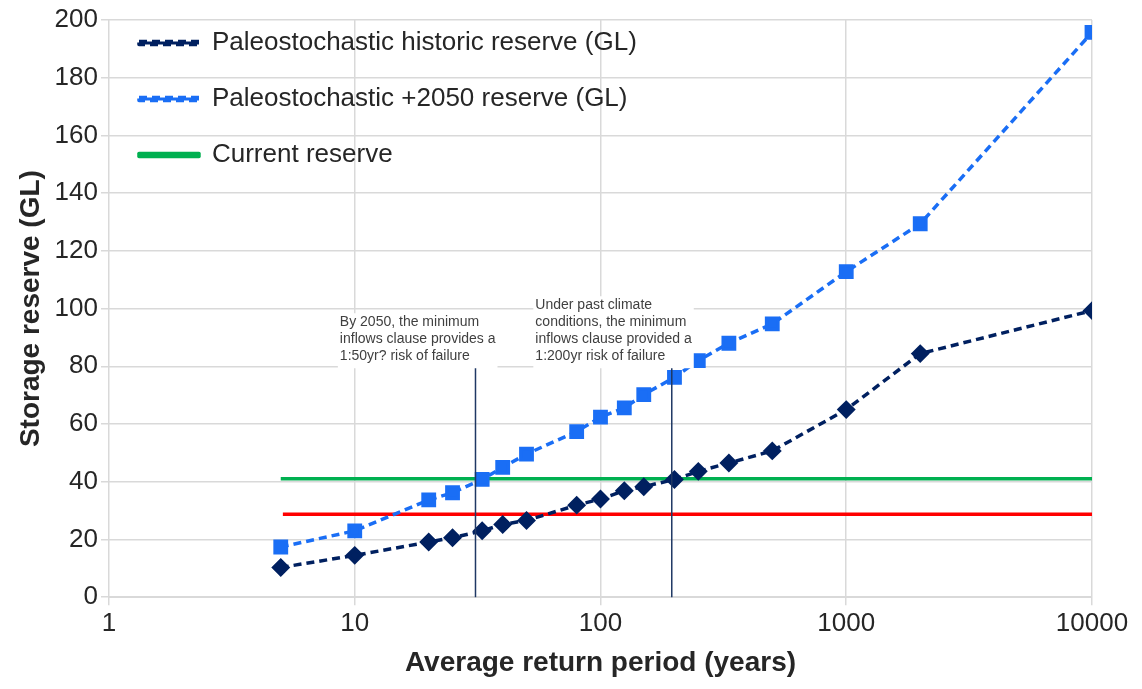 The image size is (1142, 689). Describe the element at coordinates (1092, 621) in the screenshot. I see `x-tick-label: 10000` at that location.